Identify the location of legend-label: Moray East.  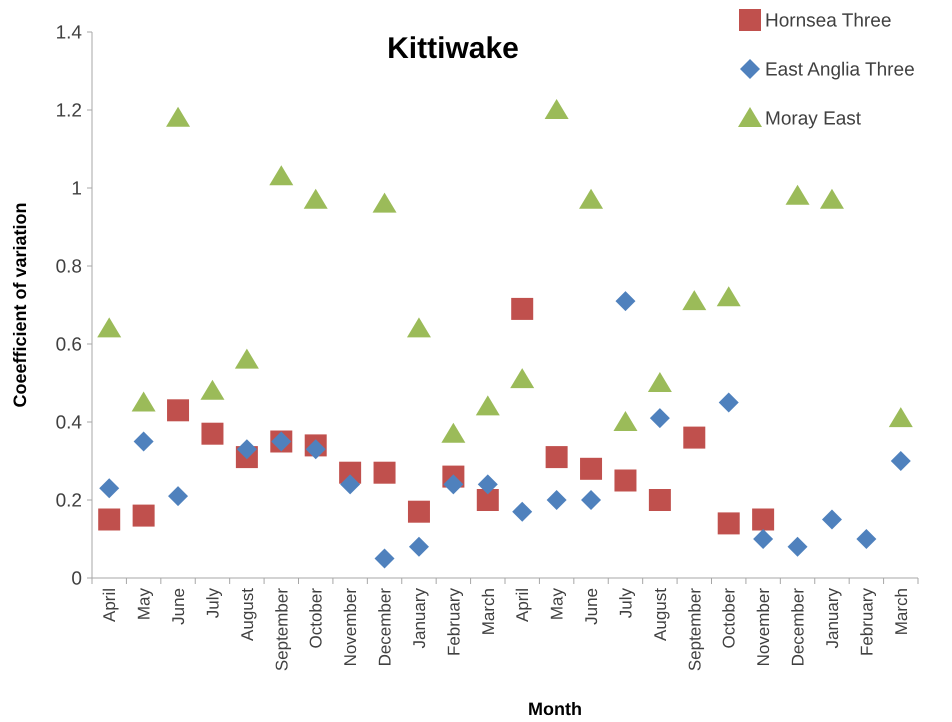
(813, 119).